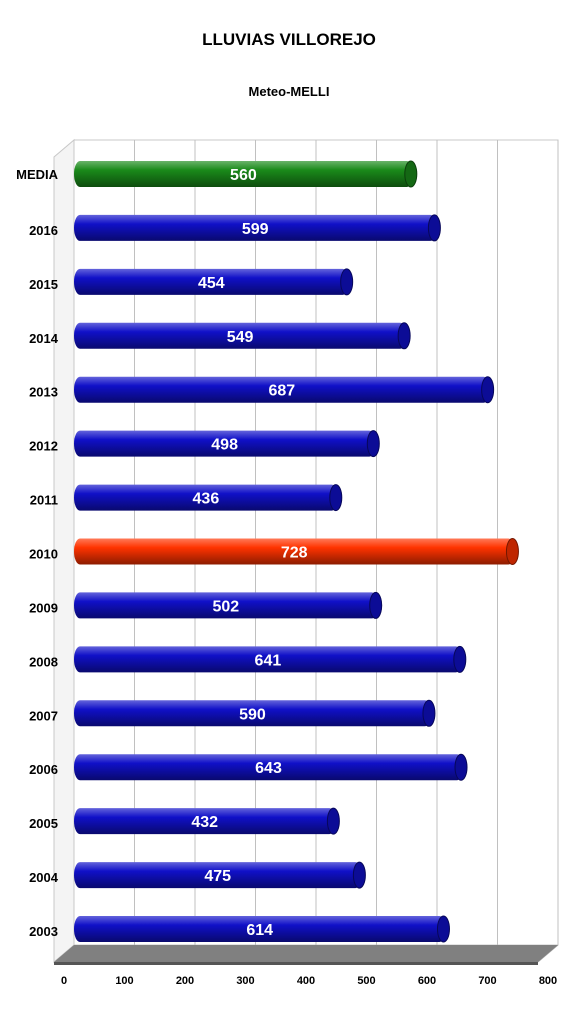 This screenshot has width=578, height=1024. Describe the element at coordinates (43, 554) in the screenshot. I see `category-label: 2010` at that location.